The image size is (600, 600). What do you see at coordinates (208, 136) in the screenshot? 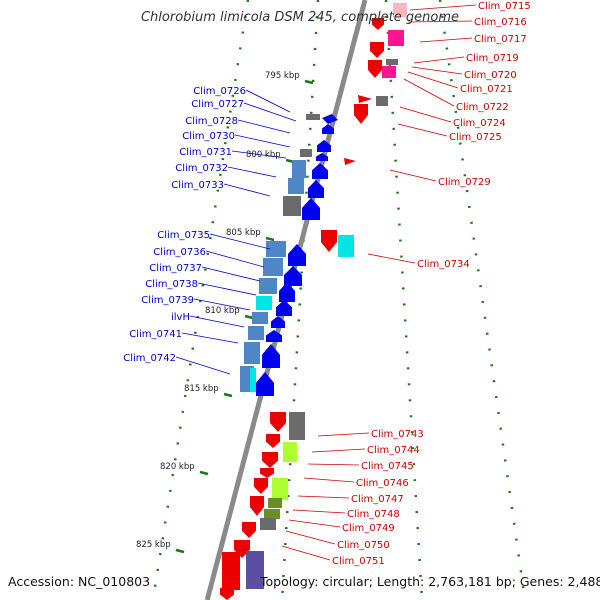
I see `left-gene-label: Clim_0730` at bounding box center [208, 136].